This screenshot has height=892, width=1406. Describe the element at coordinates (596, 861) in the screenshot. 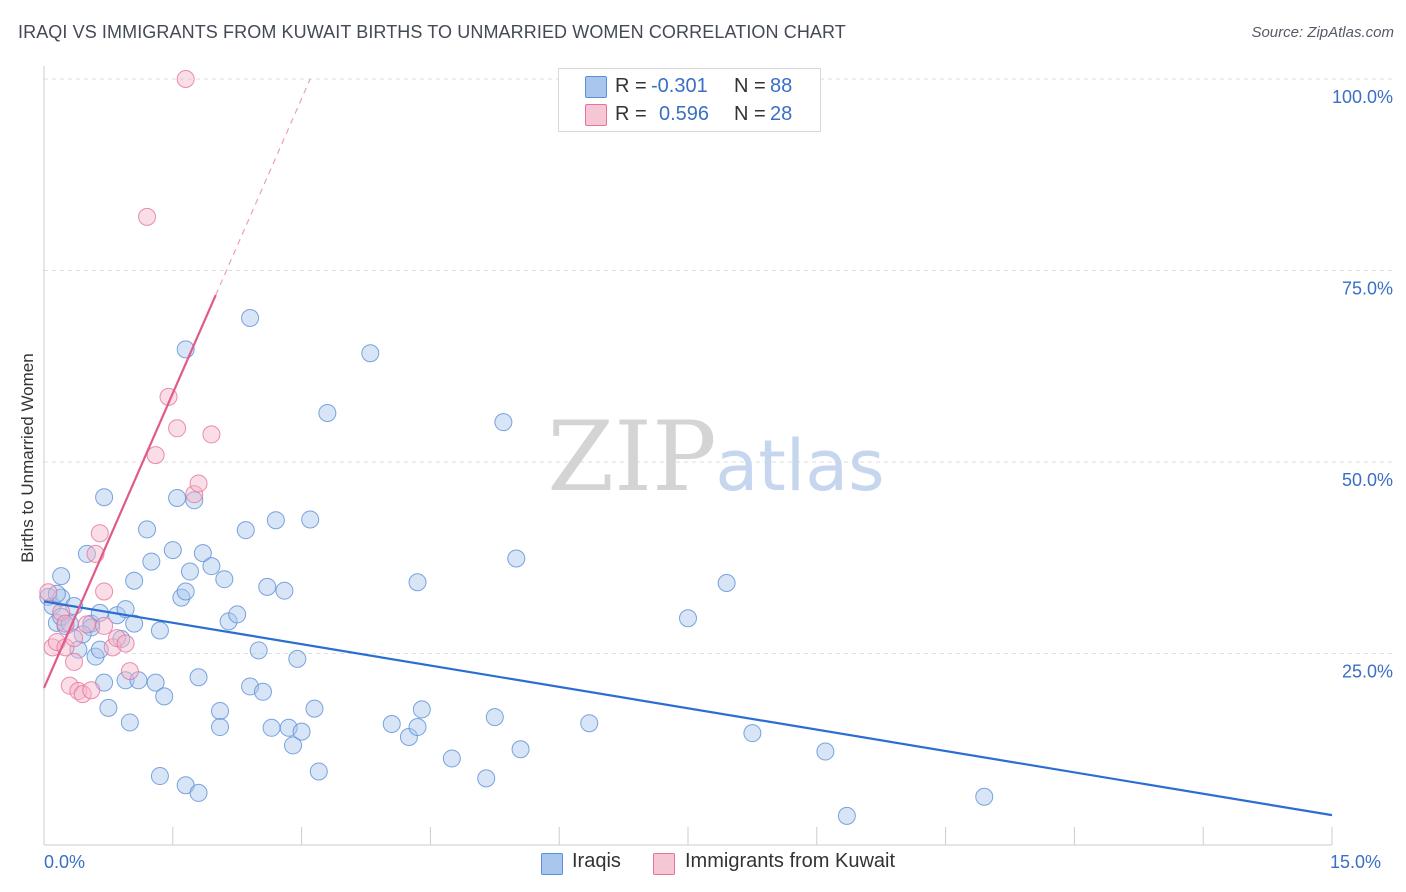

I see `bottom-legend-iraqis: Iraqis` at that location.